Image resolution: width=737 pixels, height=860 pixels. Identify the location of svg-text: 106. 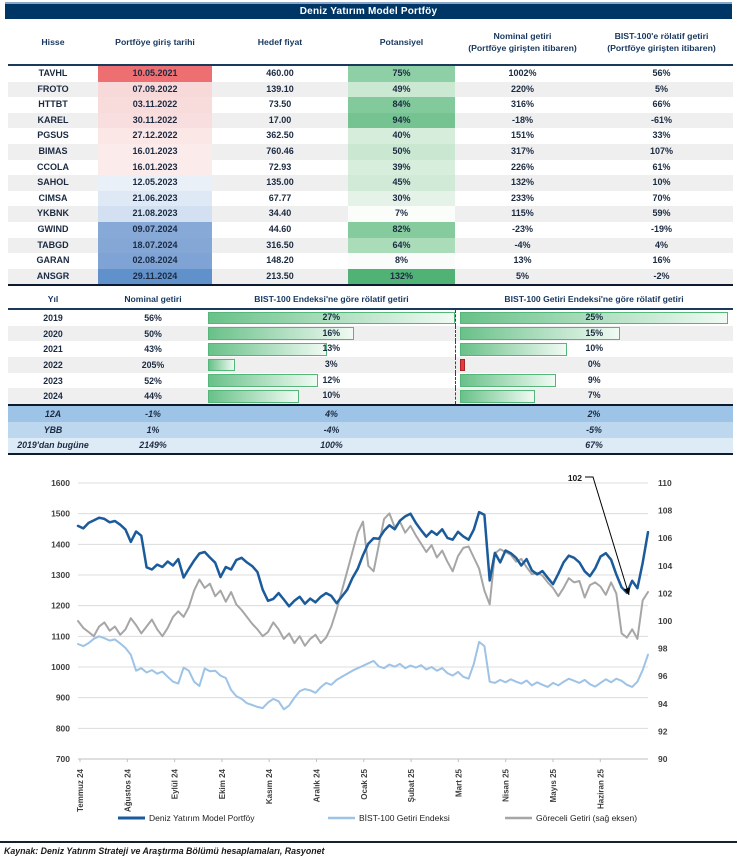
(665, 538).